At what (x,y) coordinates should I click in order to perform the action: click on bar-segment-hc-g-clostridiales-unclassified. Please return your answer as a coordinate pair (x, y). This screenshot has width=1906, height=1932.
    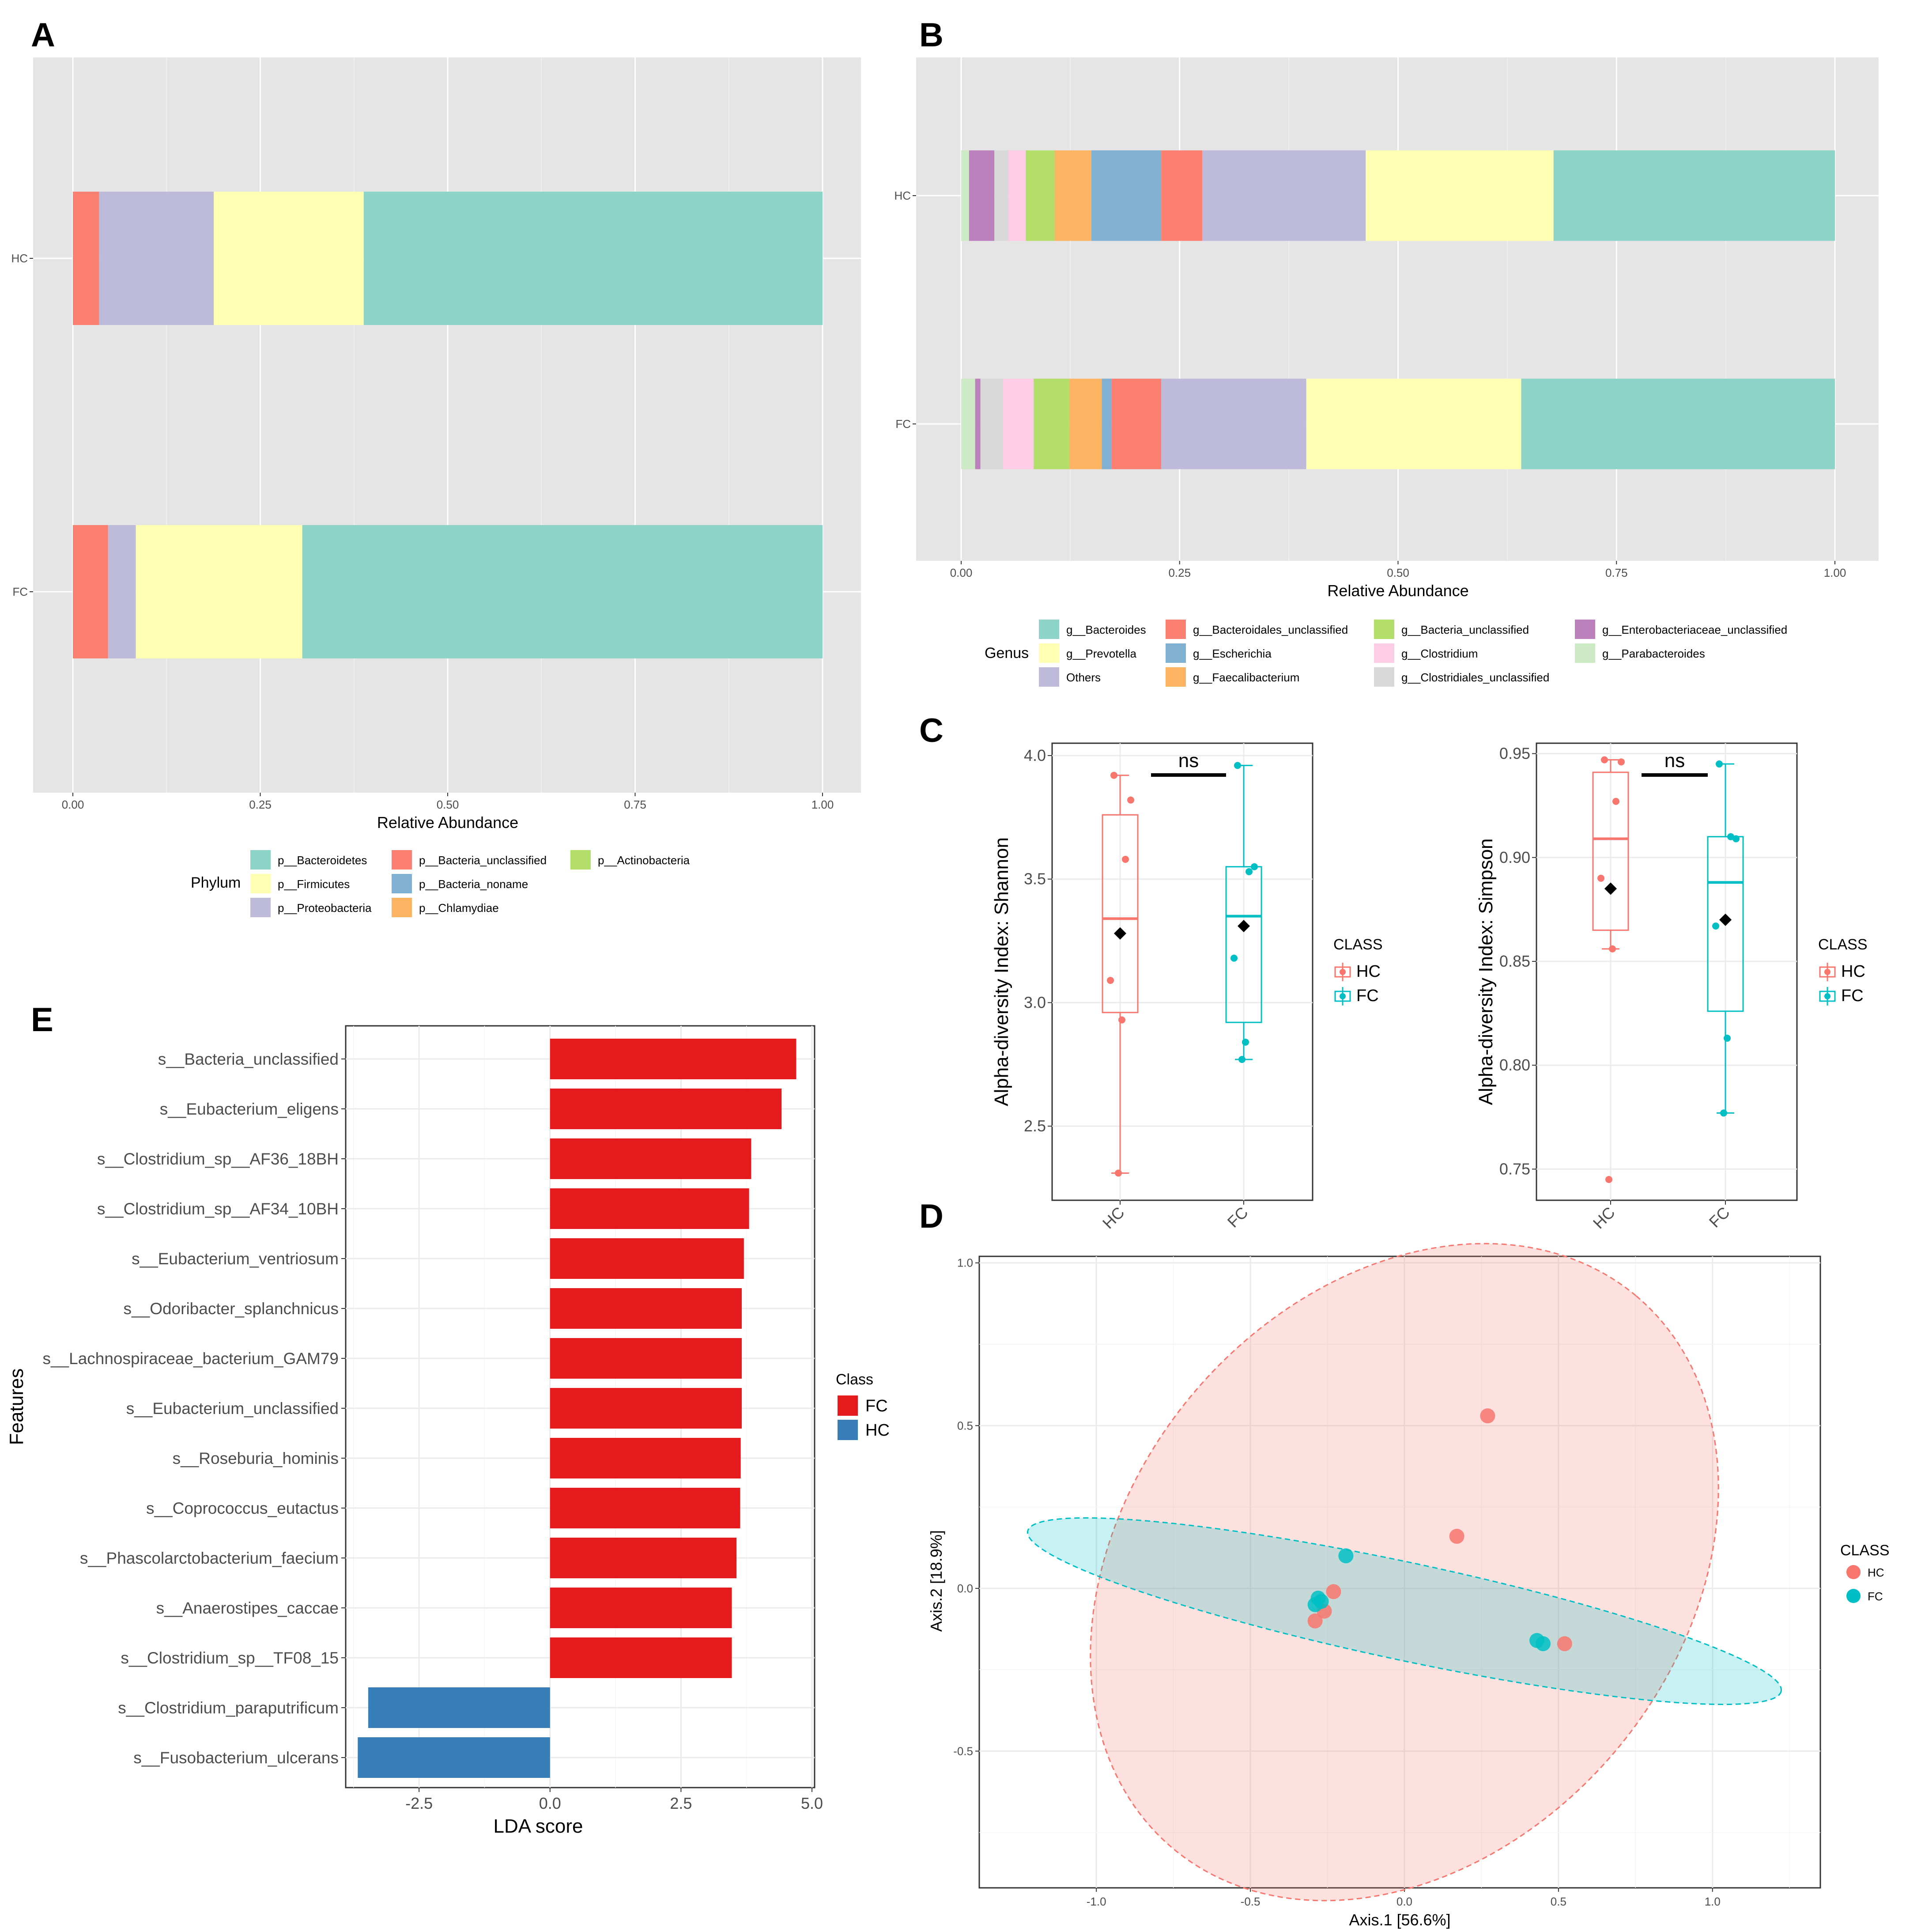
    Looking at the image, I should click on (1001, 195).